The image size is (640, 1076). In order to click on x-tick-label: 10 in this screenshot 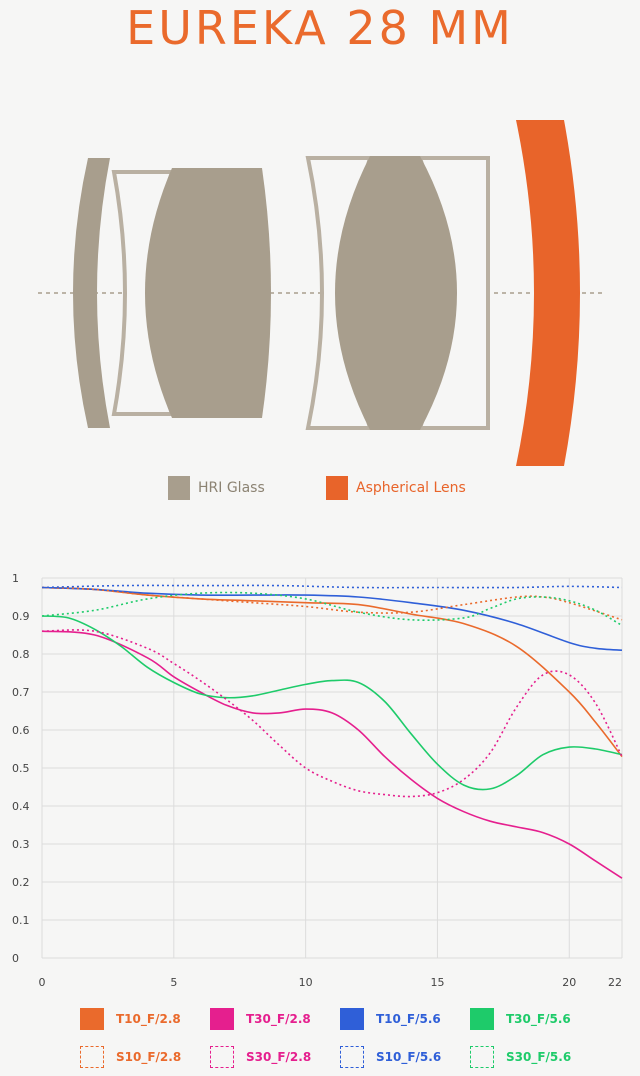, I will do `click(306, 982)`.